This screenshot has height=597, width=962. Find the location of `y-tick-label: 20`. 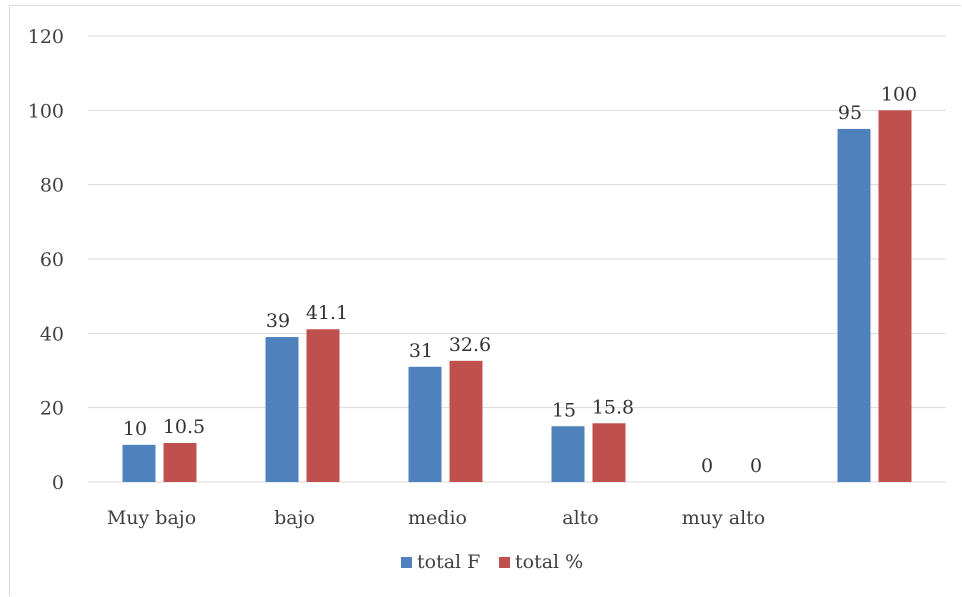

y-tick-label: 20 is located at coordinates (52, 409).